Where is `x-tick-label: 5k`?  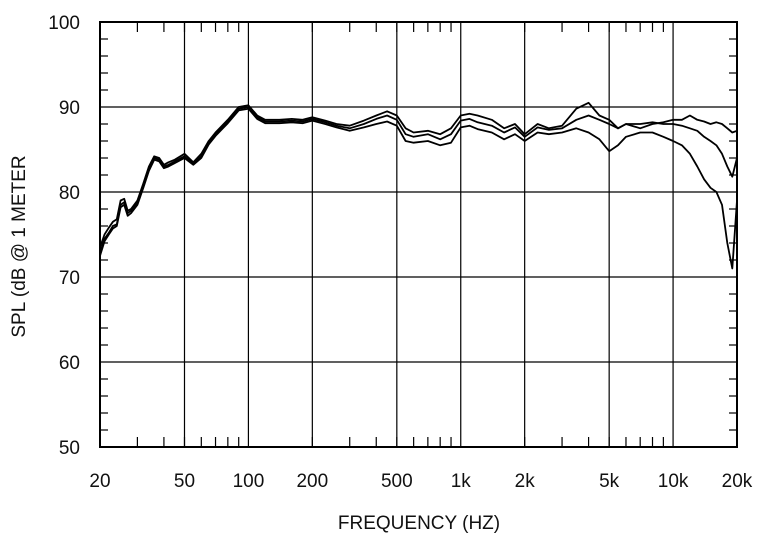
x-tick-label: 5k is located at coordinates (609, 481).